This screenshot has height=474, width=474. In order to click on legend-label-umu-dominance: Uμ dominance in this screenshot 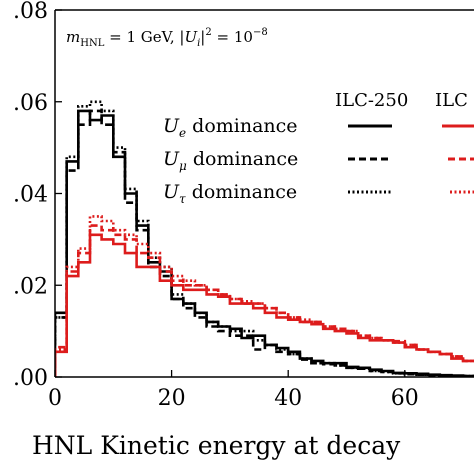, I will do `click(230, 160)`.